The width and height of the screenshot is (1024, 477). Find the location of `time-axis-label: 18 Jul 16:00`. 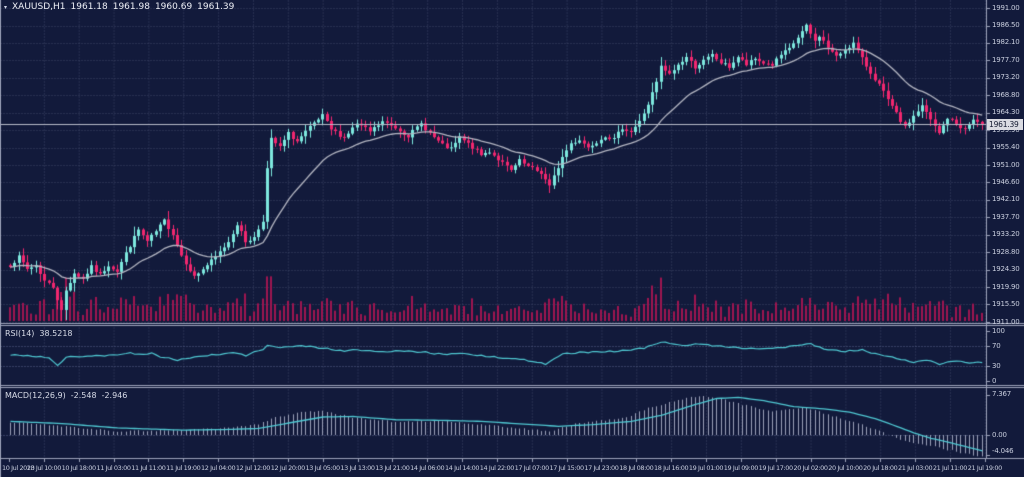

time-axis-label: 18 Jul 16:00 is located at coordinates (671, 468).